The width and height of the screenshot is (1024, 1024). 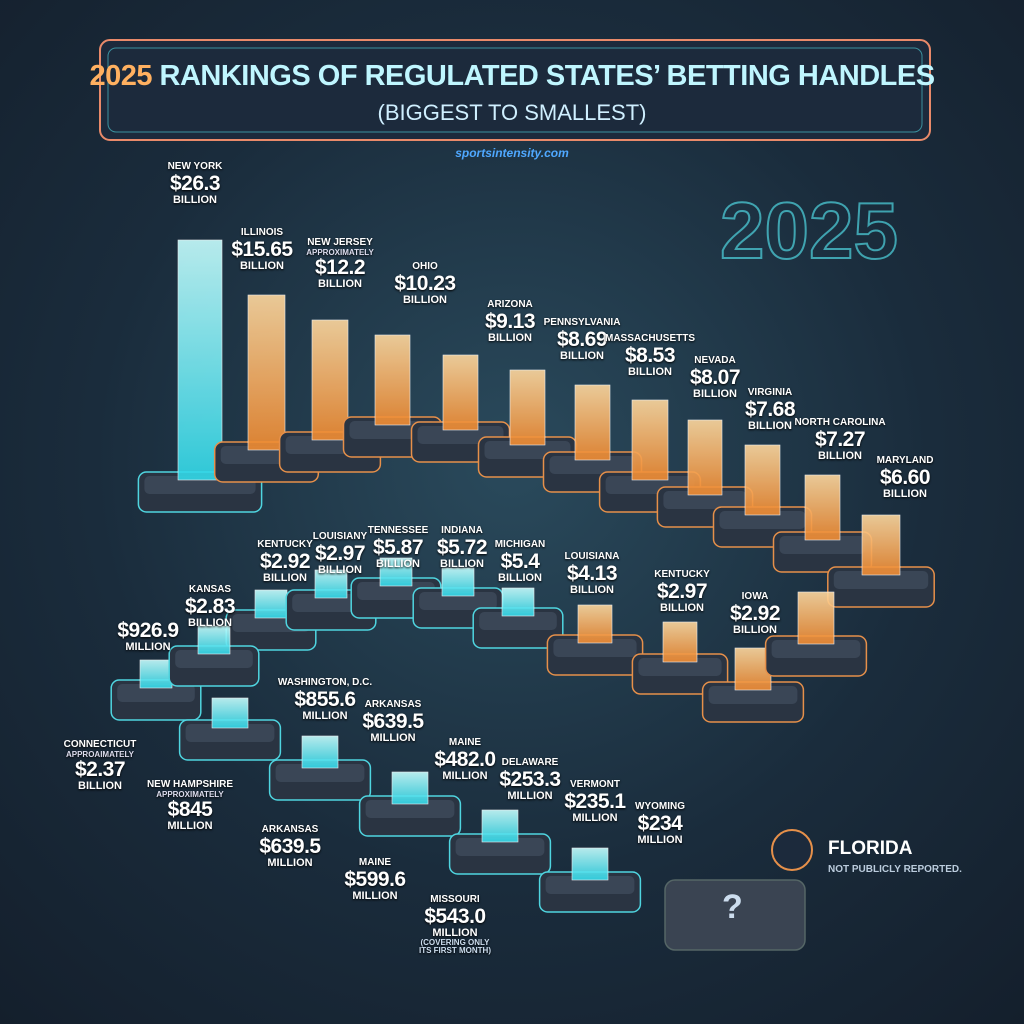 What do you see at coordinates (755, 613) in the screenshot?
I see `state-label: IOWA $2.92 BILLION` at bounding box center [755, 613].